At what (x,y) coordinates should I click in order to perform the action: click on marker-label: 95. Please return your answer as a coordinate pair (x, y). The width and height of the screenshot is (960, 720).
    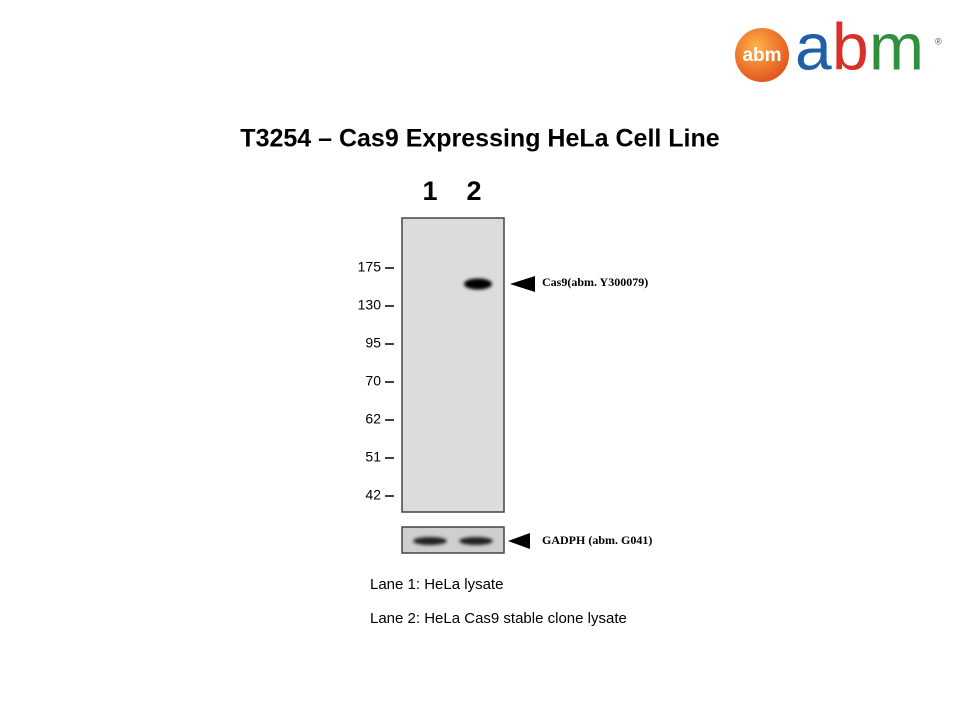
    Looking at the image, I should click on (373, 343).